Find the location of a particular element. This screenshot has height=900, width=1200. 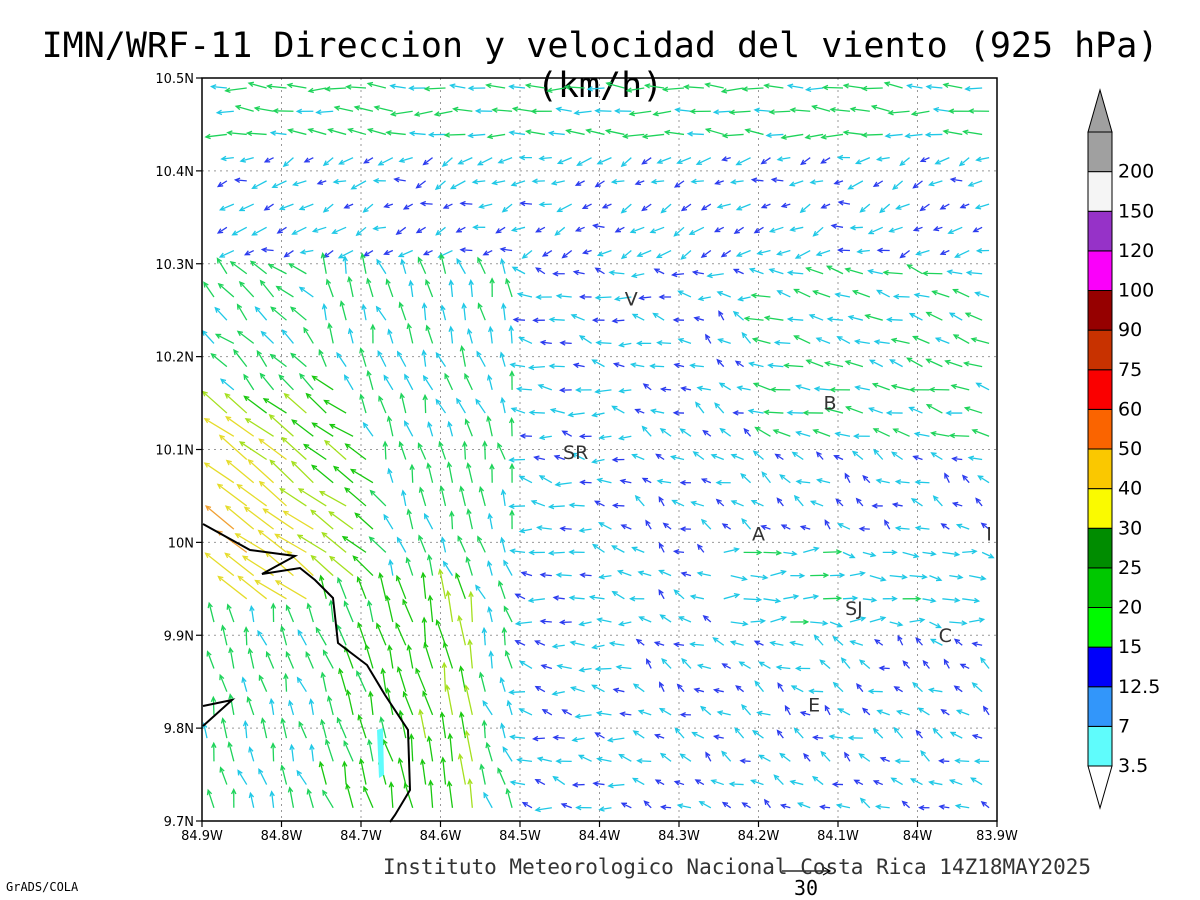

legend-label: 100 is located at coordinates (1136, 291).